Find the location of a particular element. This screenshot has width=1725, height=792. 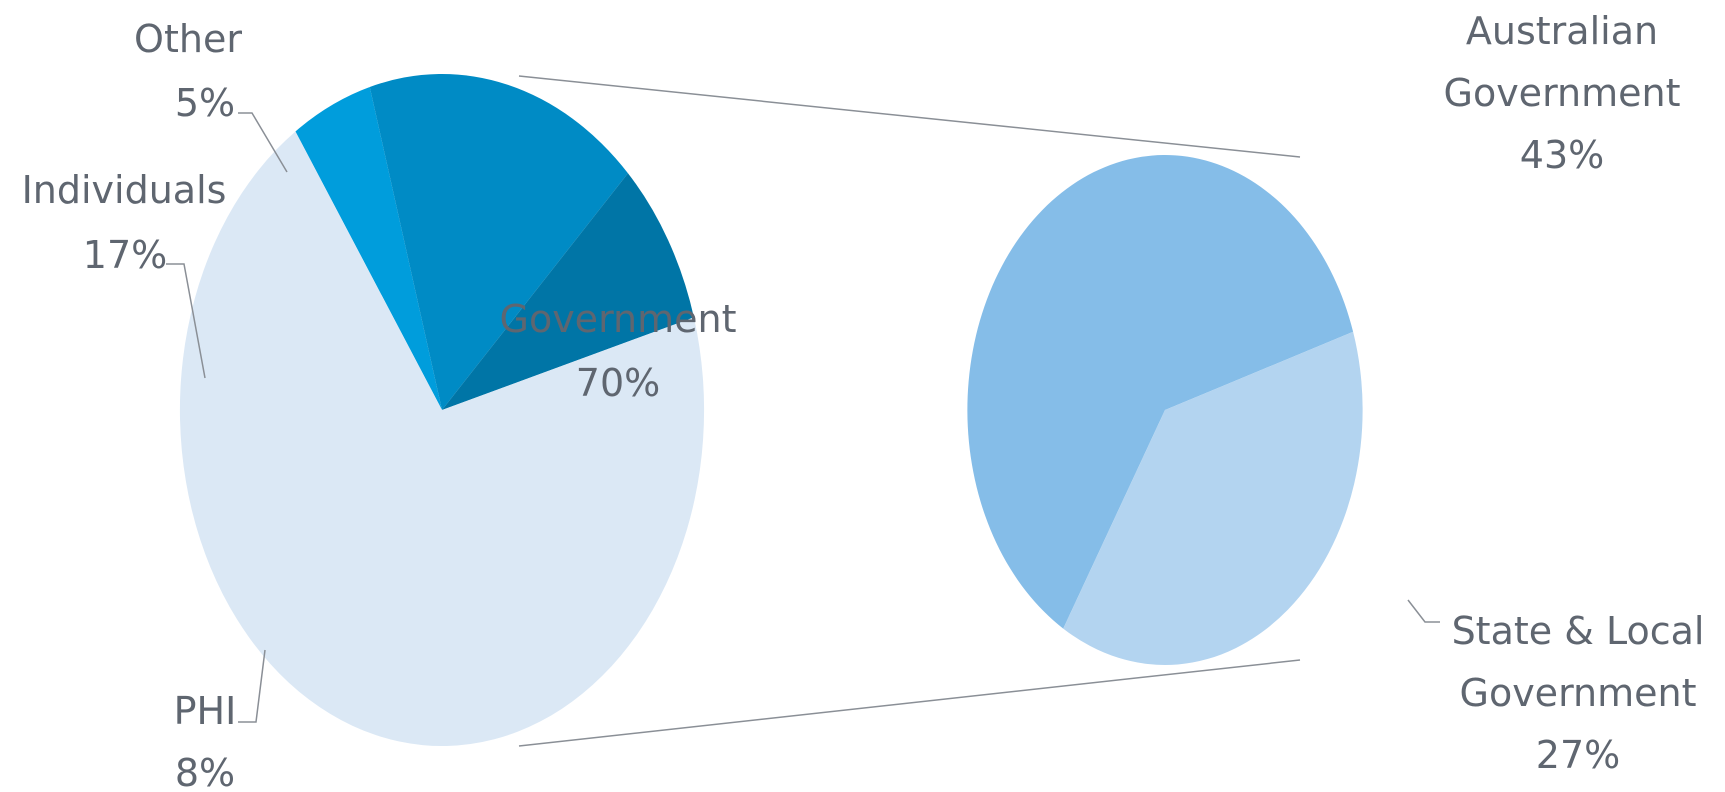

leader-line-phi is located at coordinates (252, 686).